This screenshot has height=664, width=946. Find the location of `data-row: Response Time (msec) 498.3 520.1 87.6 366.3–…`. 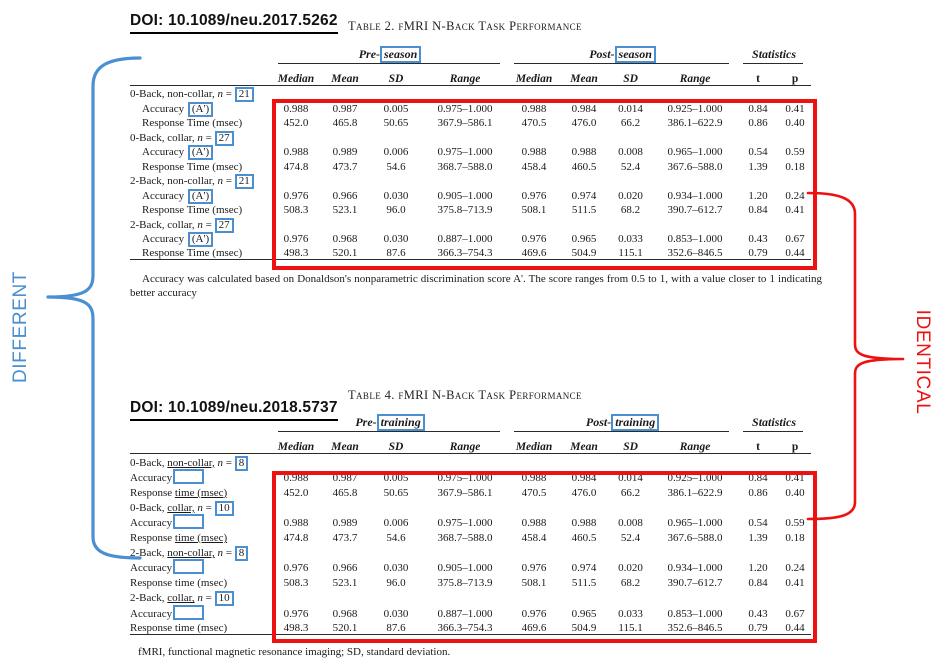

data-row: Response Time (msec) 498.3 520.1 87.6 366.3–… is located at coordinates (471, 252).